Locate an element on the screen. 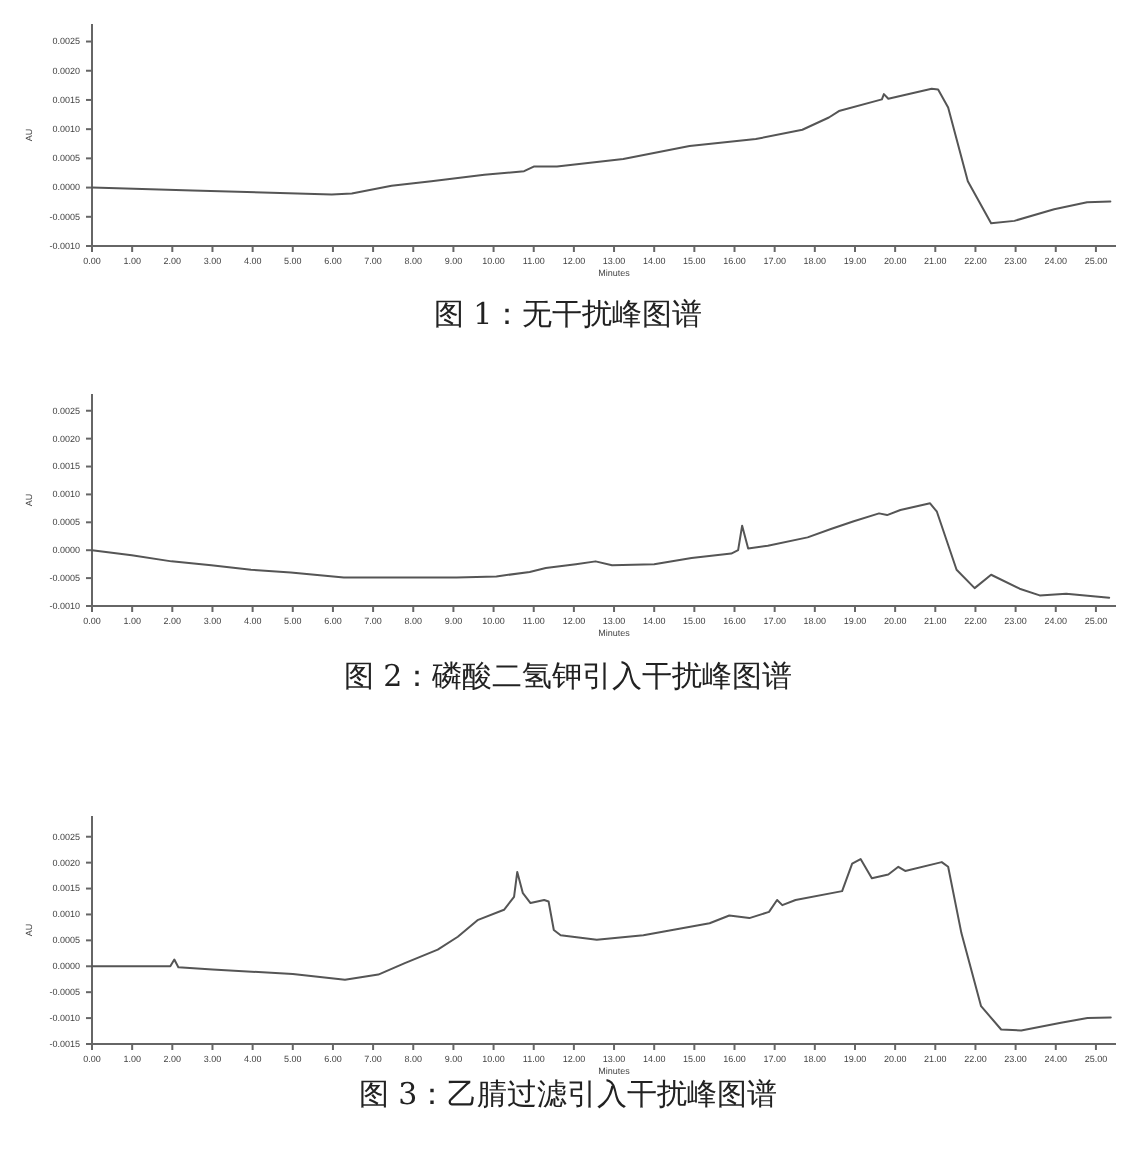 Image resolution: width=1138 pixels, height=1154 pixels. text: 图 2：磷酸二氢钾引入干扰峰图谱 is located at coordinates (568, 676).